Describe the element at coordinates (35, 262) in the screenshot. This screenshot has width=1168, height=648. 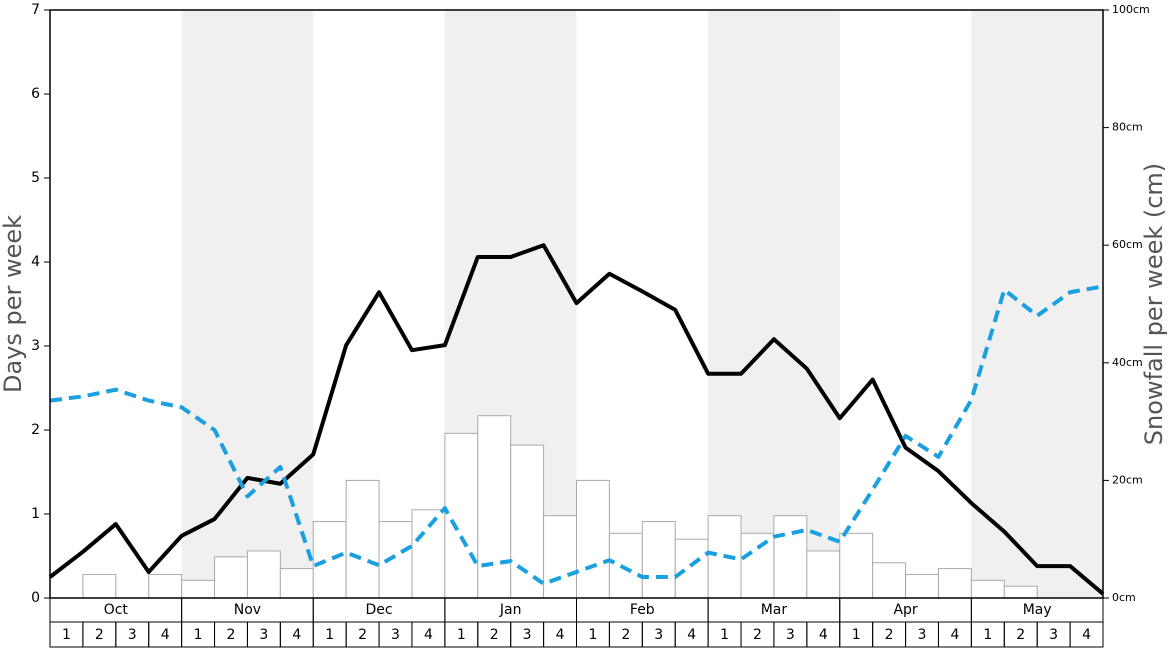
I see `y-tick-label: 4` at that location.